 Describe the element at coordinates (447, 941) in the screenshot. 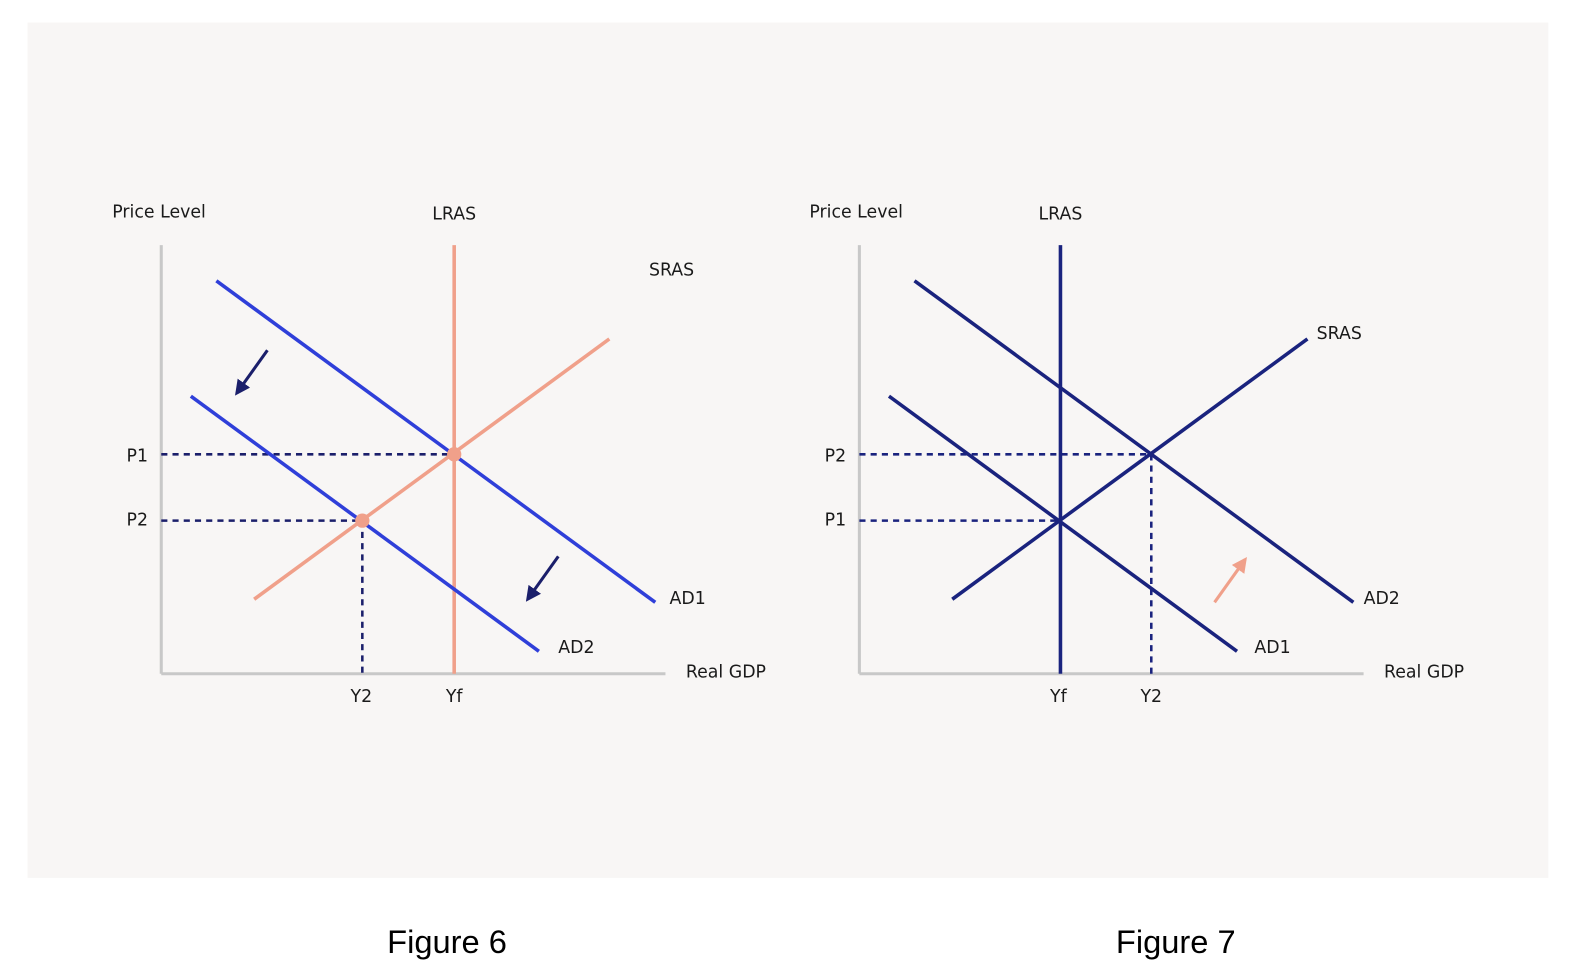

I see `figure-caption: Figure 6` at that location.